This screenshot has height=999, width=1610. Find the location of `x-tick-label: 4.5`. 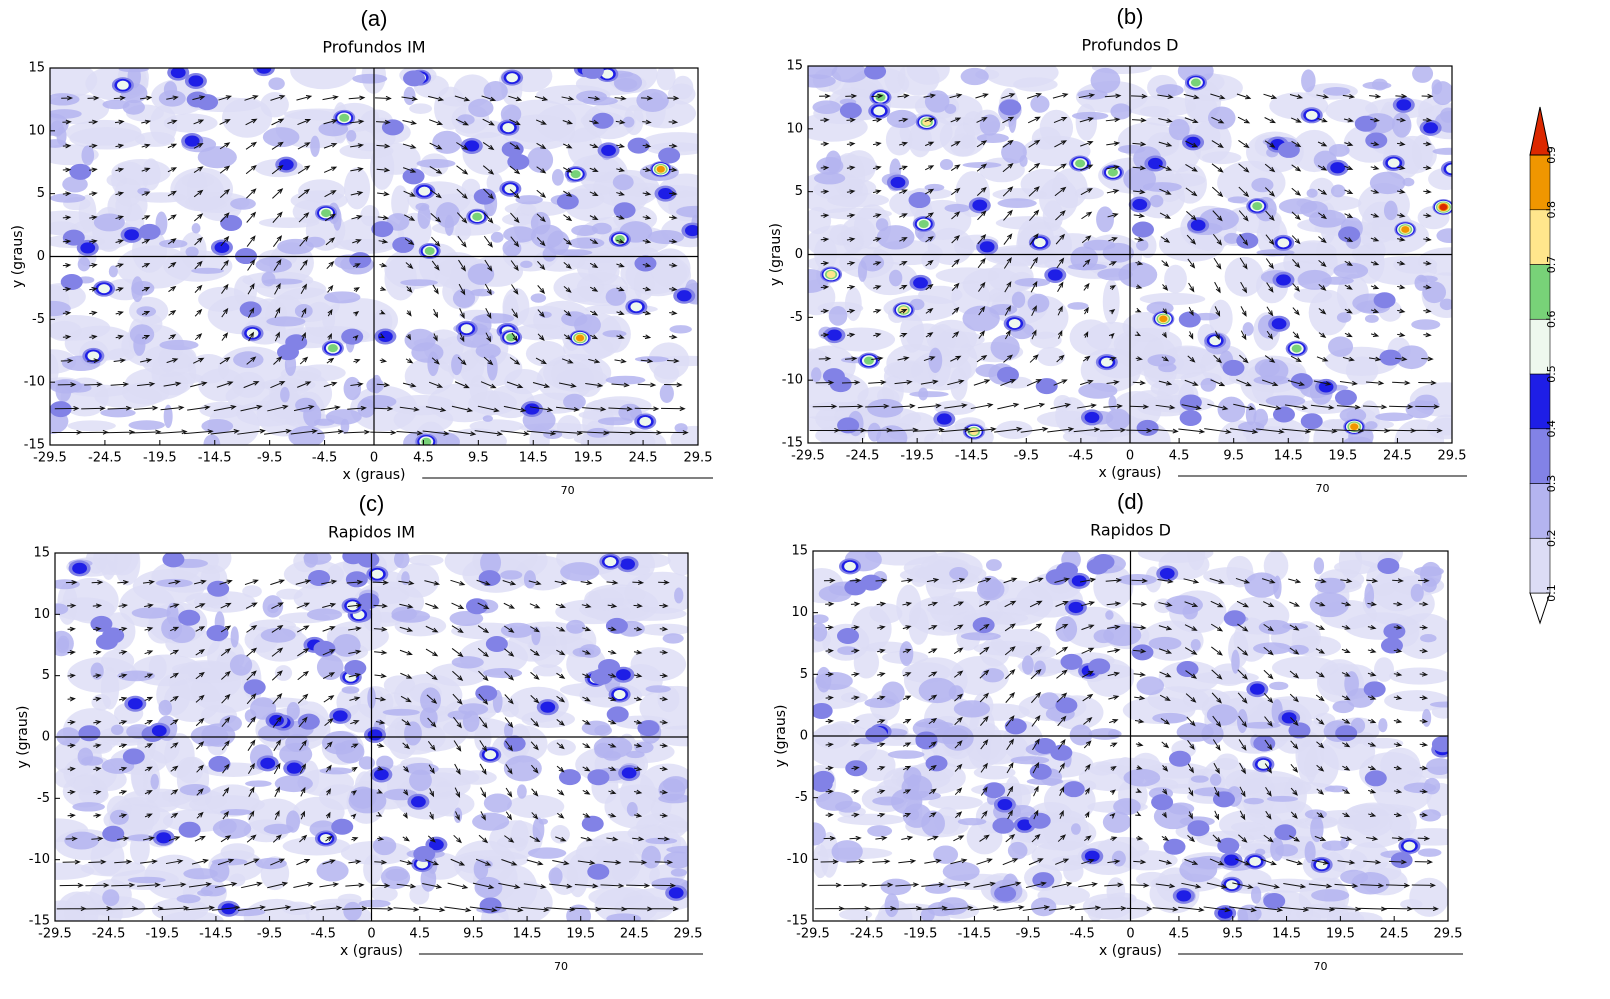

x-tick-label: 4.5 is located at coordinates (423, 458).